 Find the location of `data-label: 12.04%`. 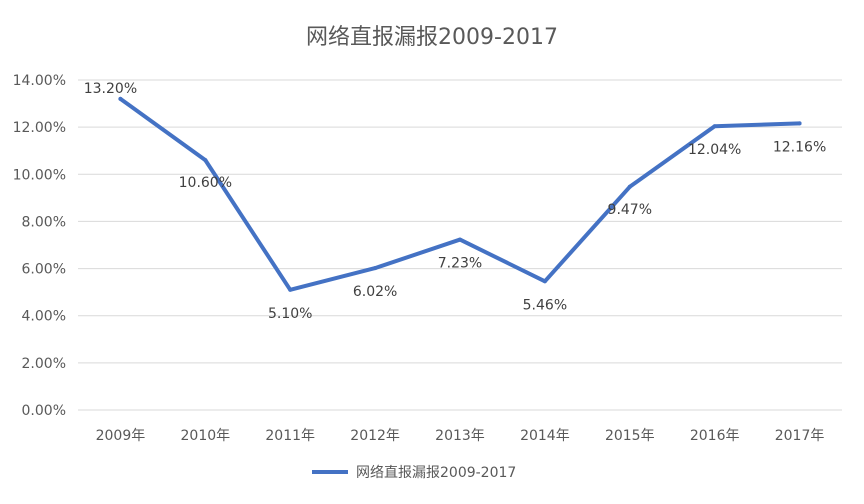

data-label: 12.04% is located at coordinates (714, 150).